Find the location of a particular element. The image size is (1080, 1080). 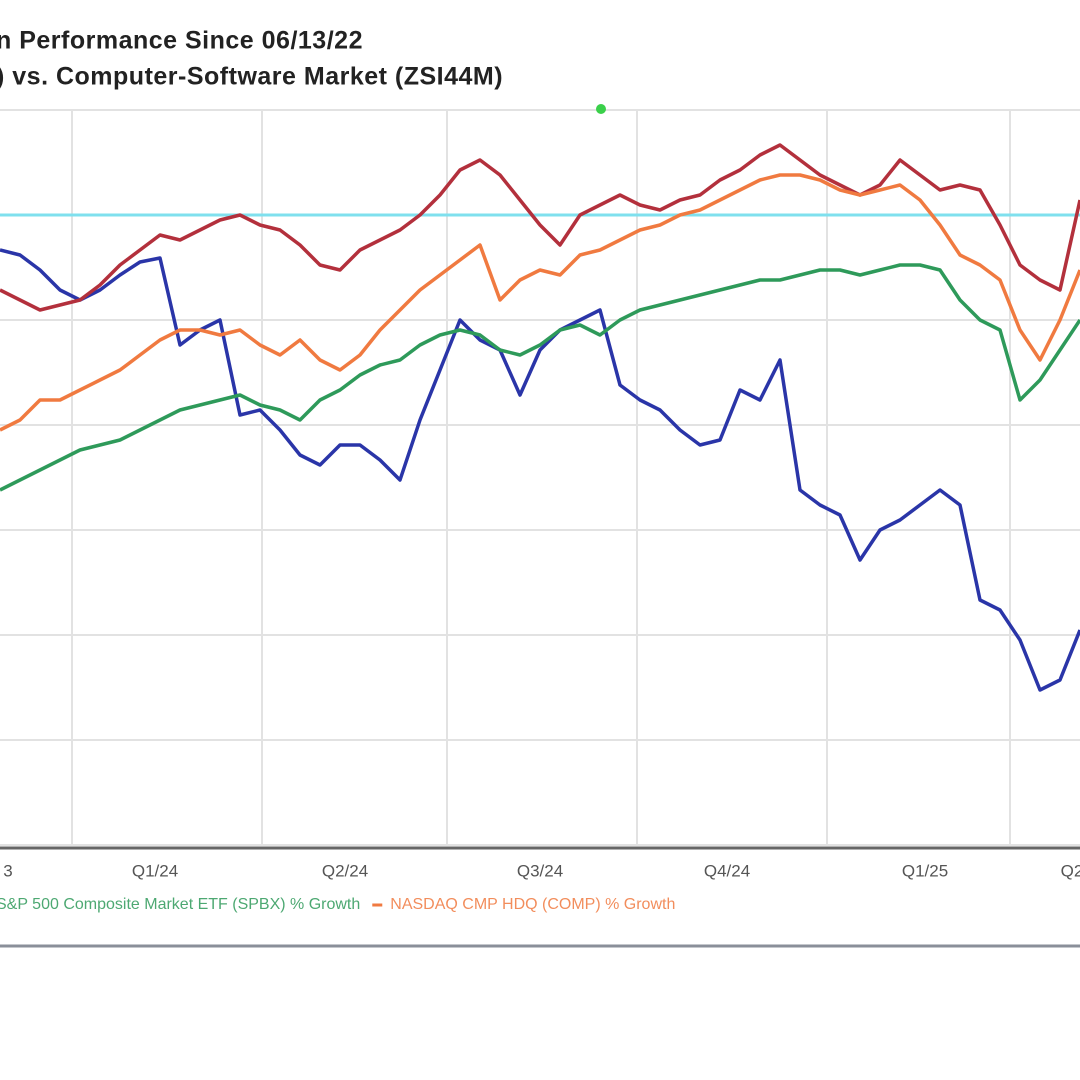

x-tick-label: Q3/24 is located at coordinates (540, 870).